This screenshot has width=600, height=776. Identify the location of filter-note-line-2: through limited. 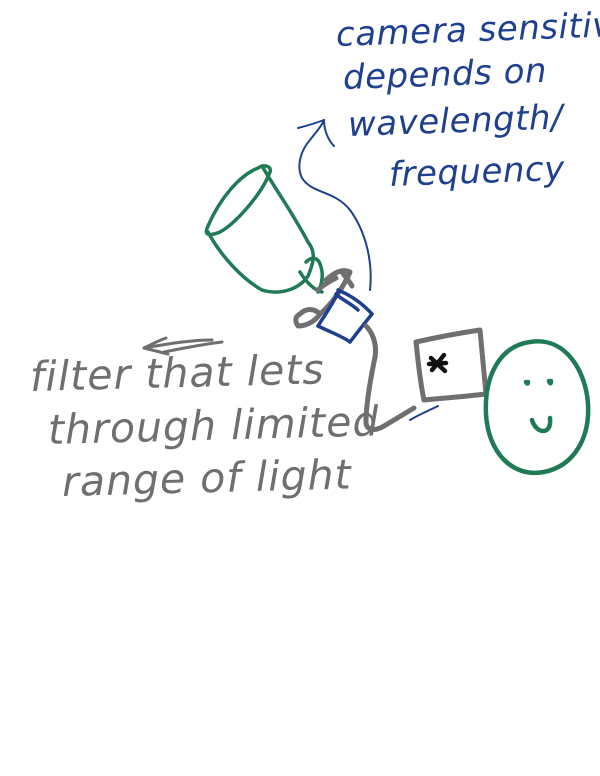
(213, 425).